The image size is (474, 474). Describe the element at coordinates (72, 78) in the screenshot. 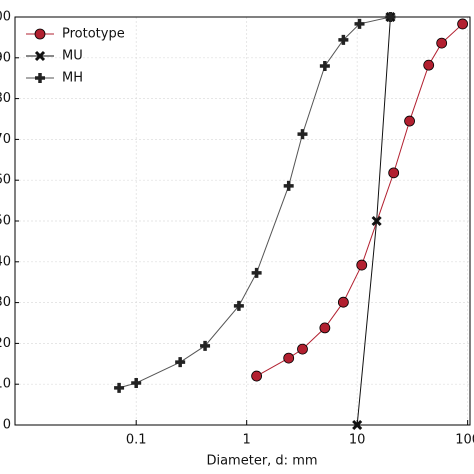

I see `legend-label: MH` at that location.